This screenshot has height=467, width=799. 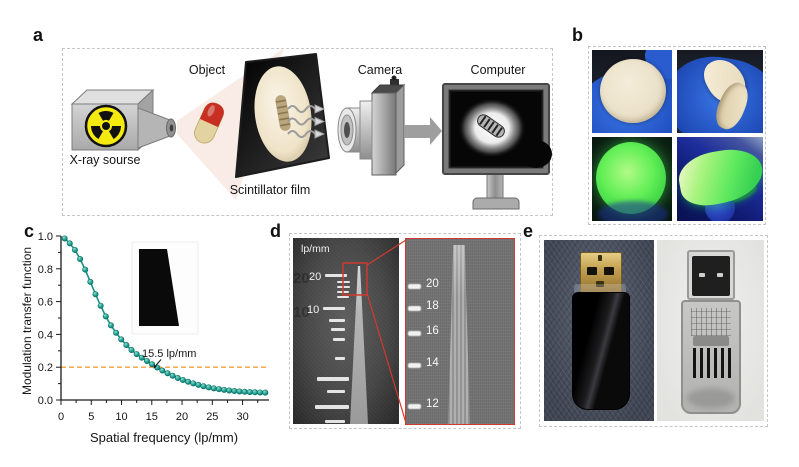 What do you see at coordinates (105, 160) in the screenshot?
I see `xray-source-label: X-ray sourse` at bounding box center [105, 160].